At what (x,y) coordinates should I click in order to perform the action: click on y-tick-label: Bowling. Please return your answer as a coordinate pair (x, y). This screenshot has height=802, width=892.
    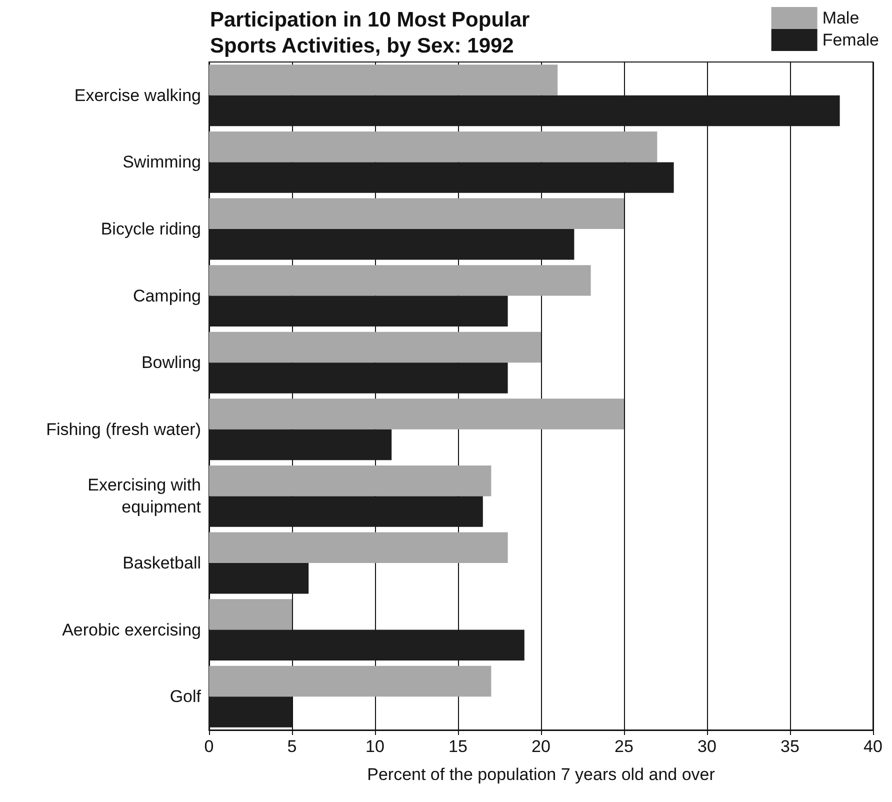
    Looking at the image, I should click on (171, 362).